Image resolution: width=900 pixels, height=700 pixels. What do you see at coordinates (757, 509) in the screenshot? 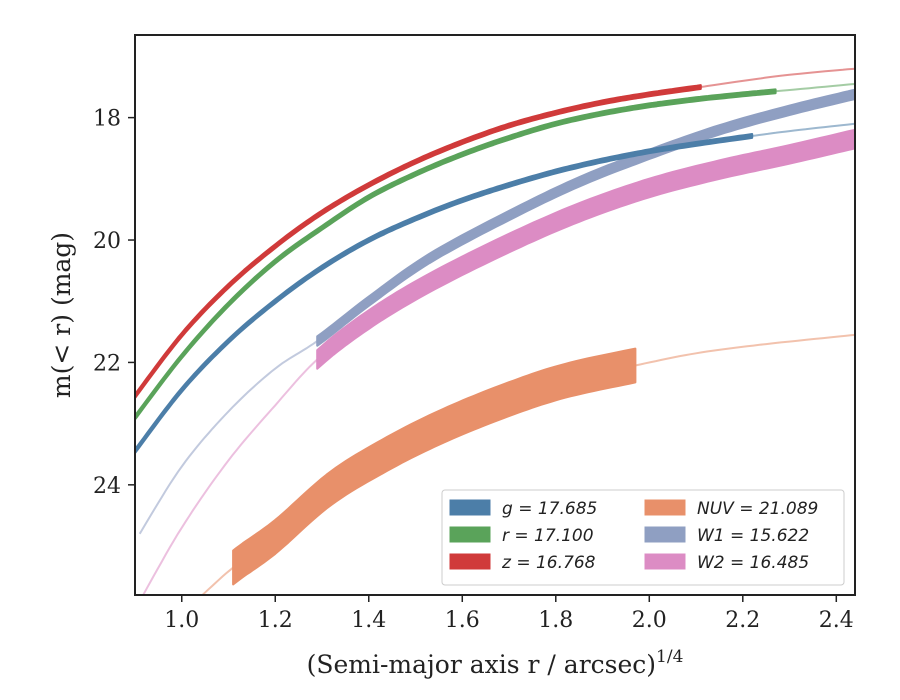
I see `legend-label: NUV = 21.089` at bounding box center [757, 509].